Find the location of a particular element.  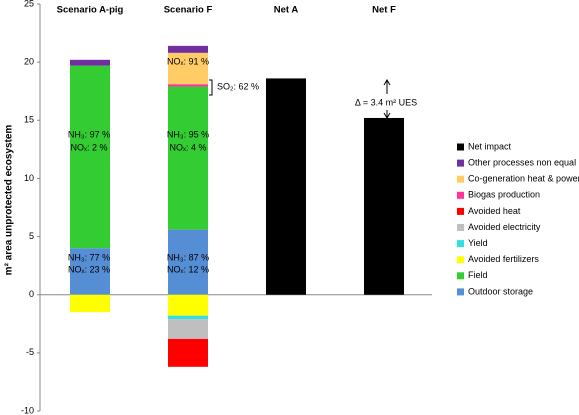

annotation: NOₓ: 91 % is located at coordinates (188, 61).